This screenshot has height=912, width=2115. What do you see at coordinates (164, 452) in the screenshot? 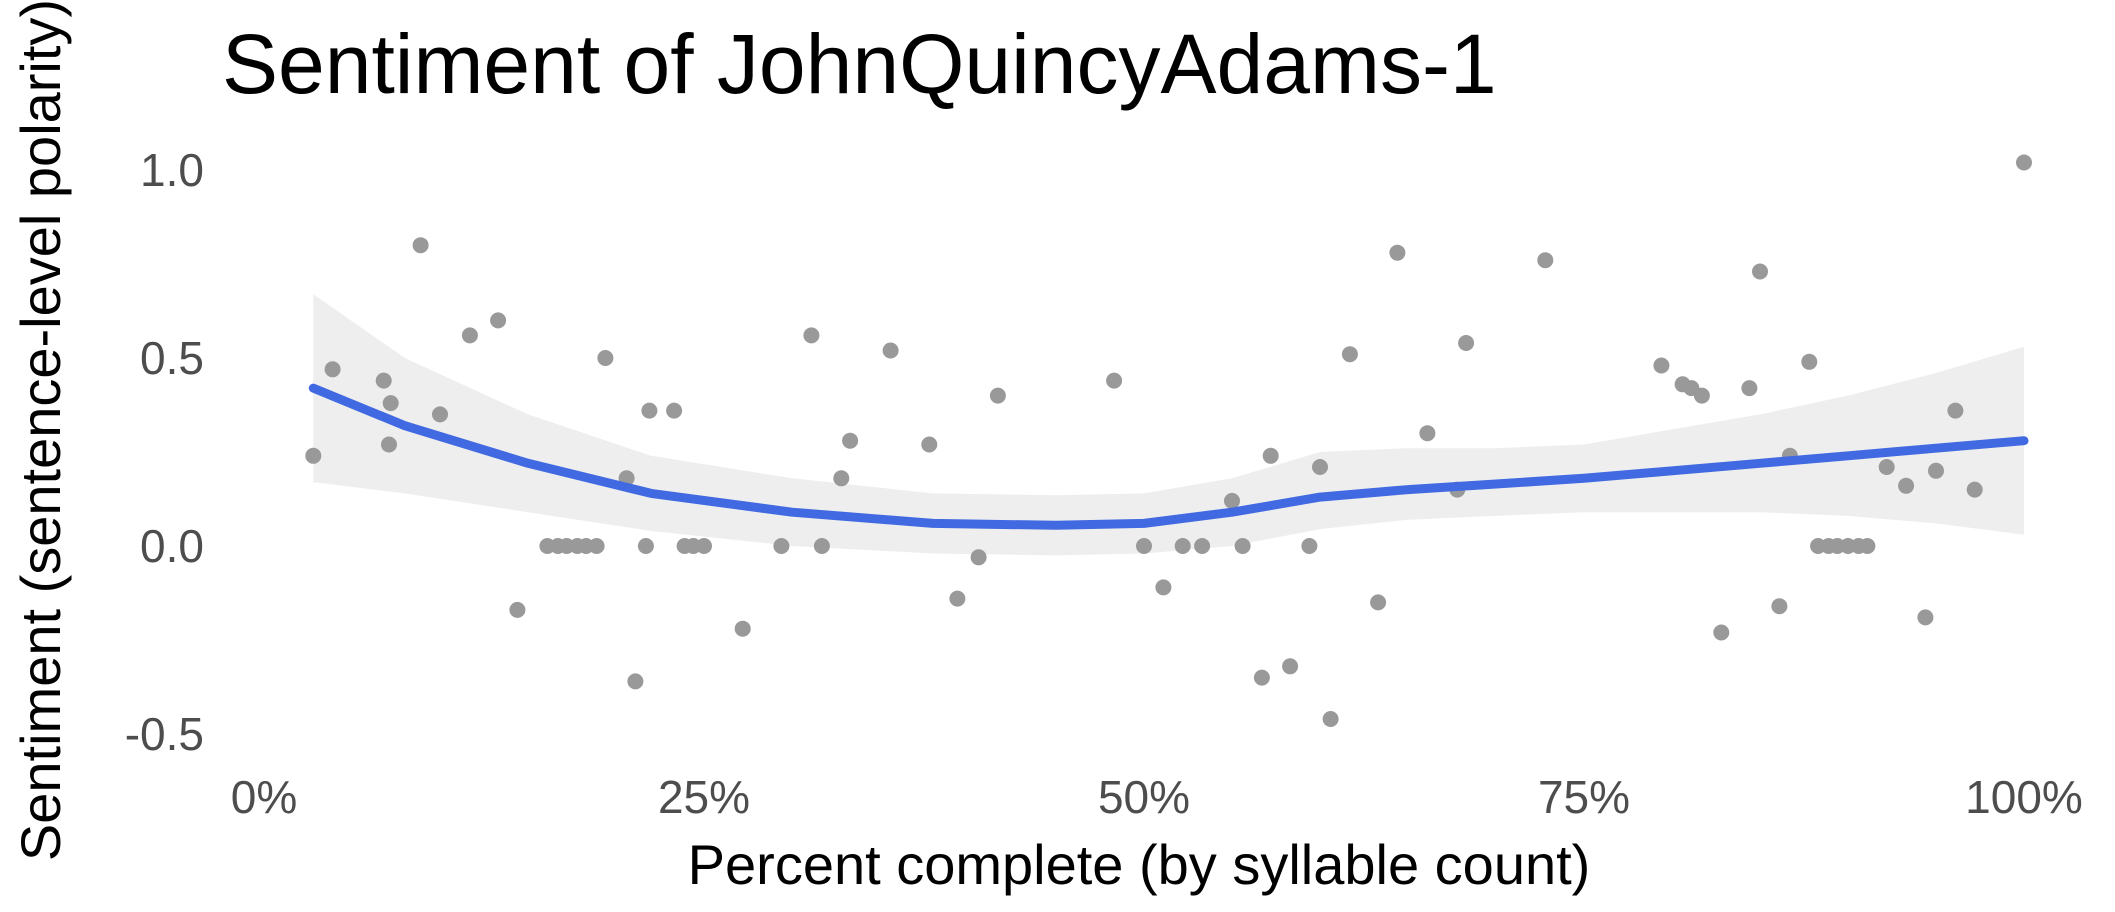
I see `y-axis-ticks: -0.5 0.0 0.5 1.0` at bounding box center [164, 452].